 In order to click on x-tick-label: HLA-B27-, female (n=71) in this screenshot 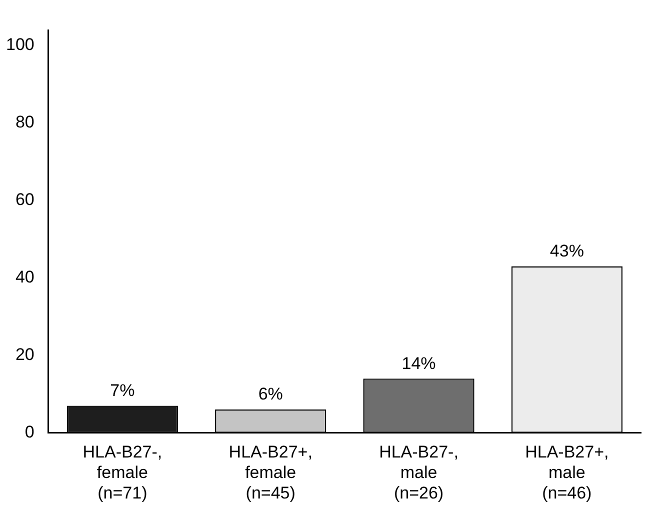, I will do `click(122, 472)`.